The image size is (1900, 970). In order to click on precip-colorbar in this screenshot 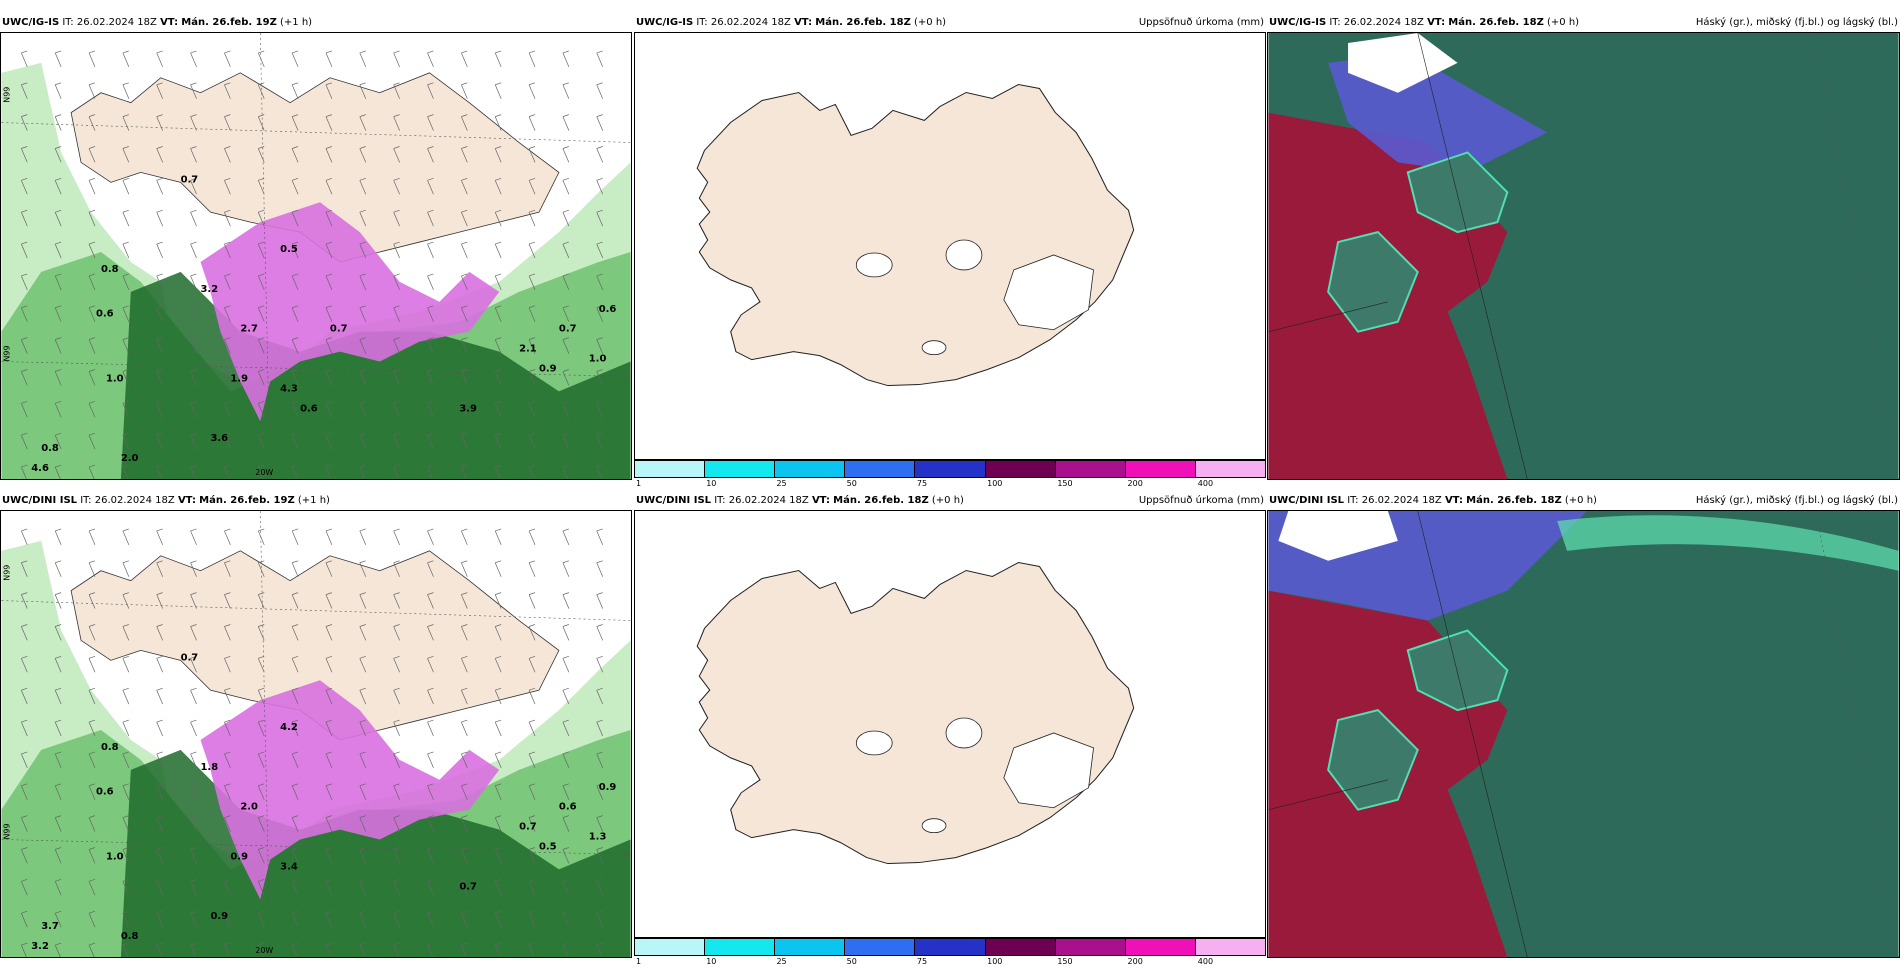, I will do `click(950, 469)`.